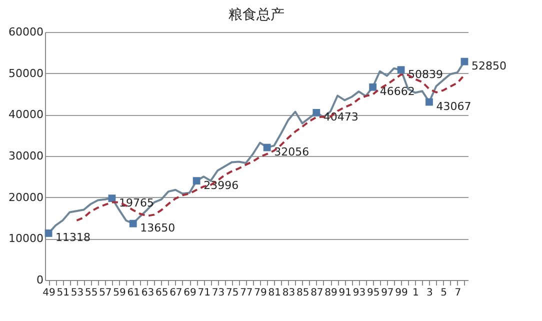  I want to click on data-label: 11318, so click(73, 237).